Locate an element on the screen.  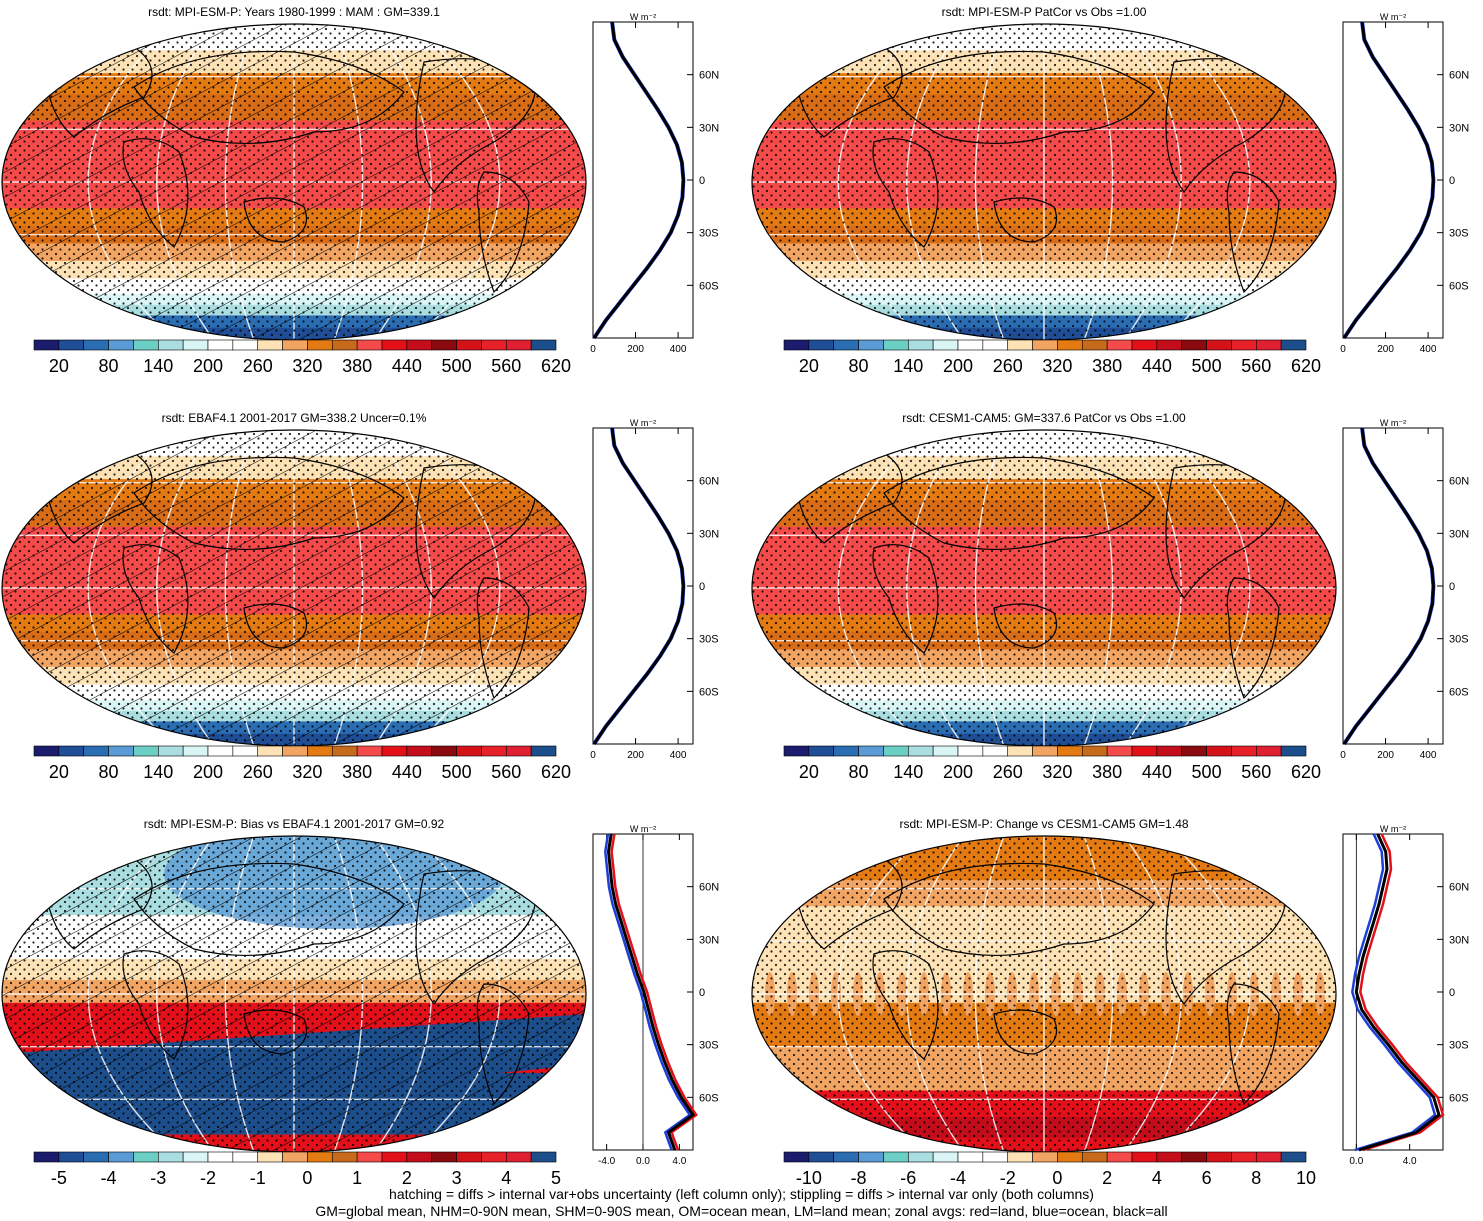
colorbar-label: 200 is located at coordinates (958, 366).